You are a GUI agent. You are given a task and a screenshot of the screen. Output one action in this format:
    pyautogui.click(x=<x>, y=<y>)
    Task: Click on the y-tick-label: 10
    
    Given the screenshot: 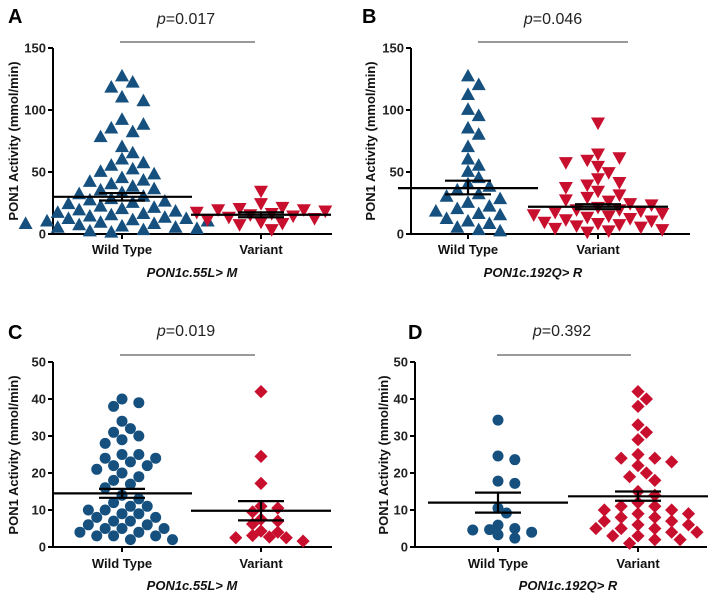 What is the action you would take?
    pyautogui.click(x=401, y=510)
    